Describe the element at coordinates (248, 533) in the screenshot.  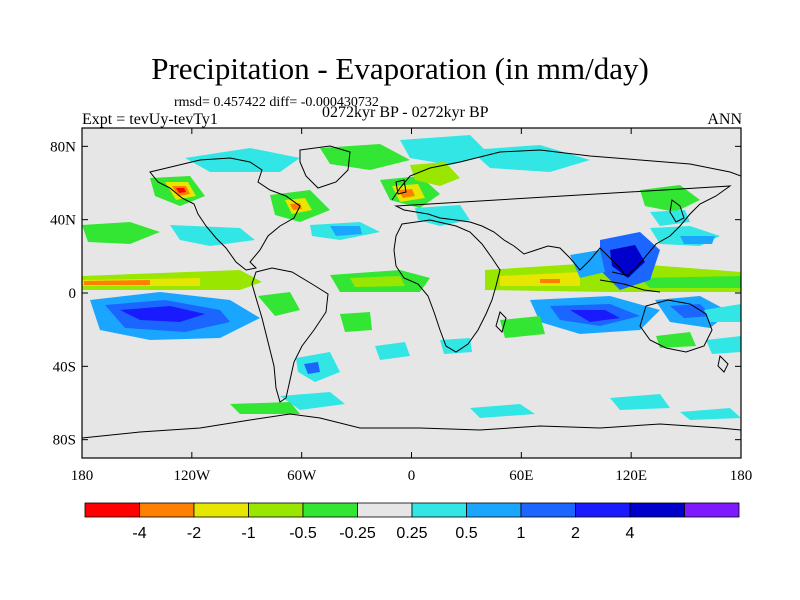
I see `colorbar-label: -1` at that location.